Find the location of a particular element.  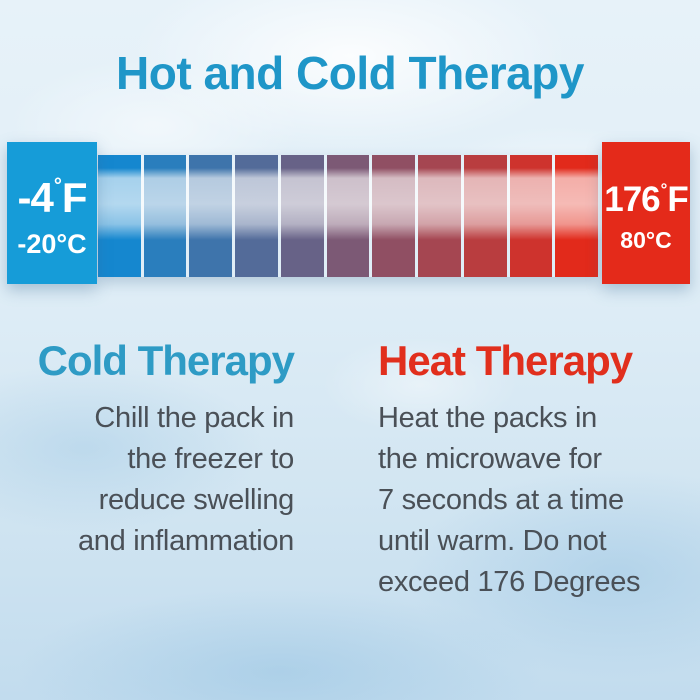

cold-f-value: -4 is located at coordinates (35, 197).